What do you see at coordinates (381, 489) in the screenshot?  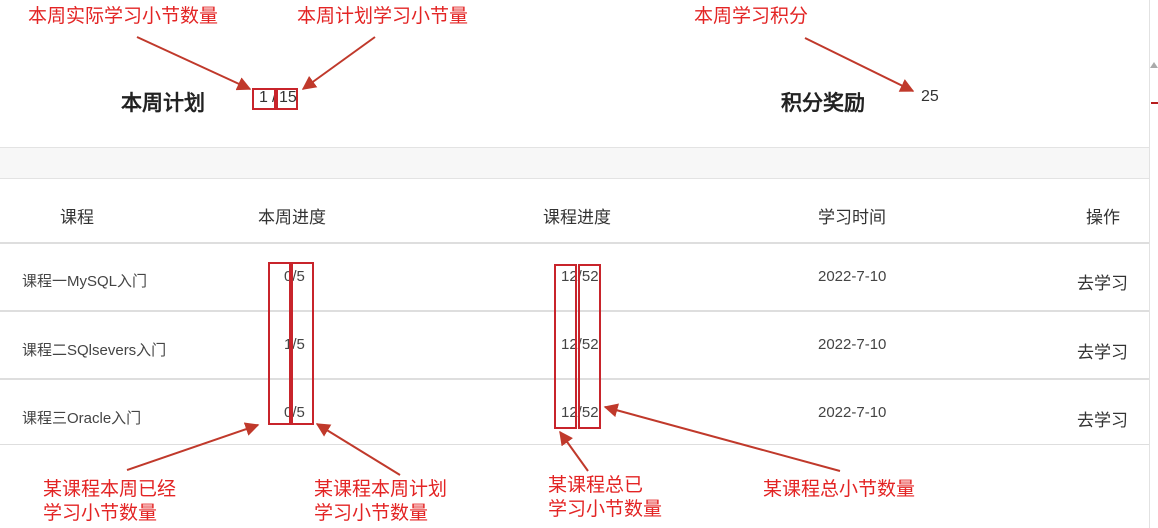 I see `annotation-row-plan-line1: 某课程本周计划` at bounding box center [381, 489].